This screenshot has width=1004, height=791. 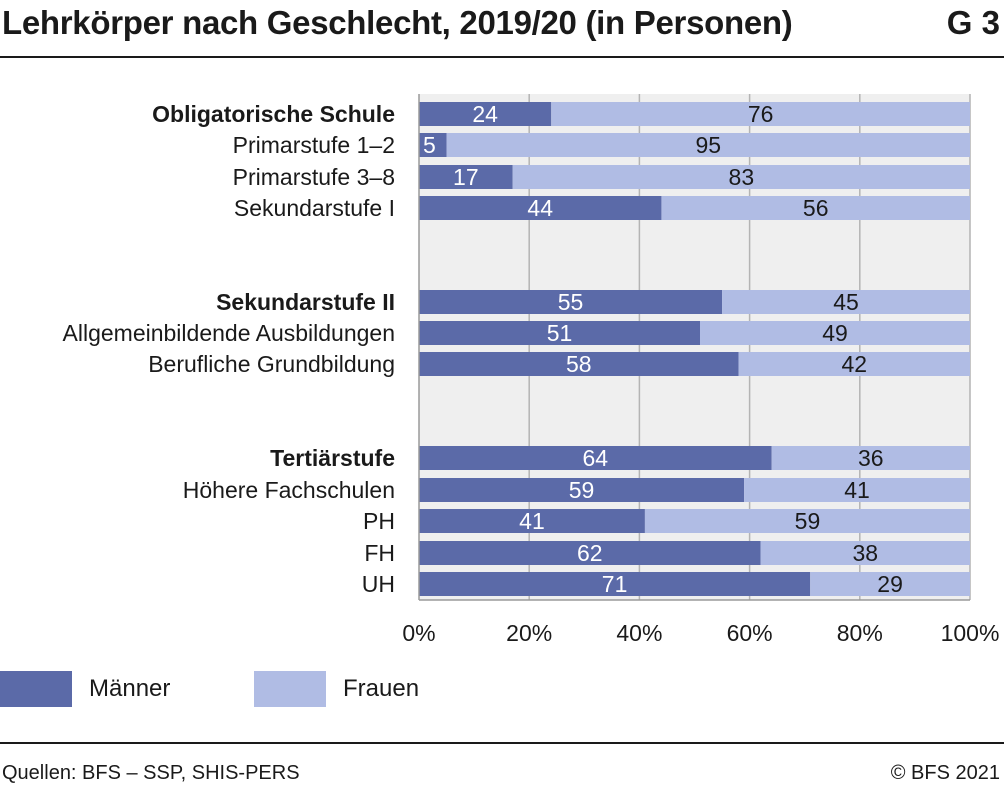 I want to click on data-label-frauen: 38, so click(x=866, y=553).